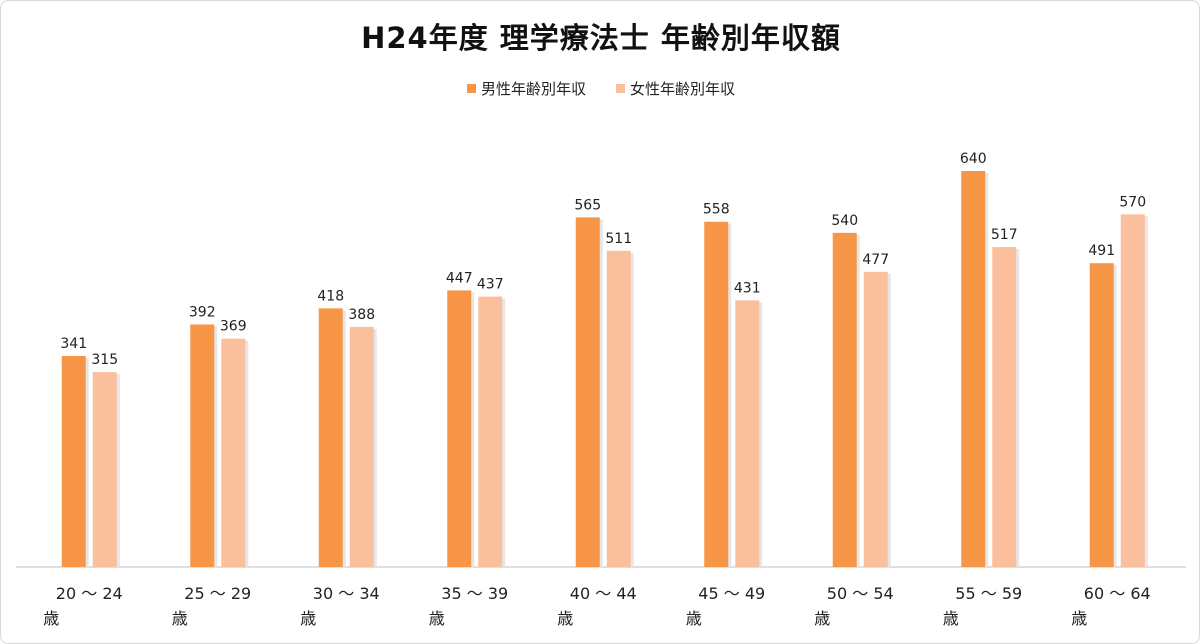 The height and width of the screenshot is (644, 1200). Describe the element at coordinates (73, 344) in the screenshot. I see `data-label-male: 341` at that location.